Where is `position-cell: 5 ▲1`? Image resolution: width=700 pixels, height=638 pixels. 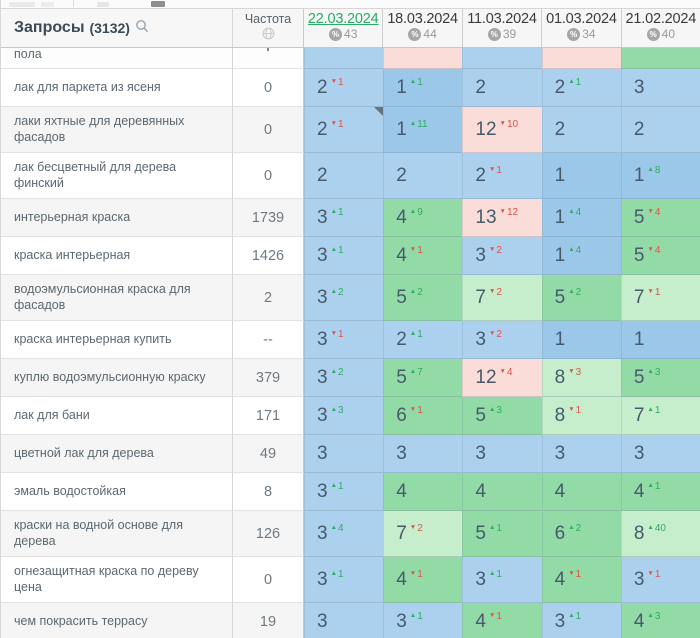 position-cell: 5 ▲1 is located at coordinates (502, 534).